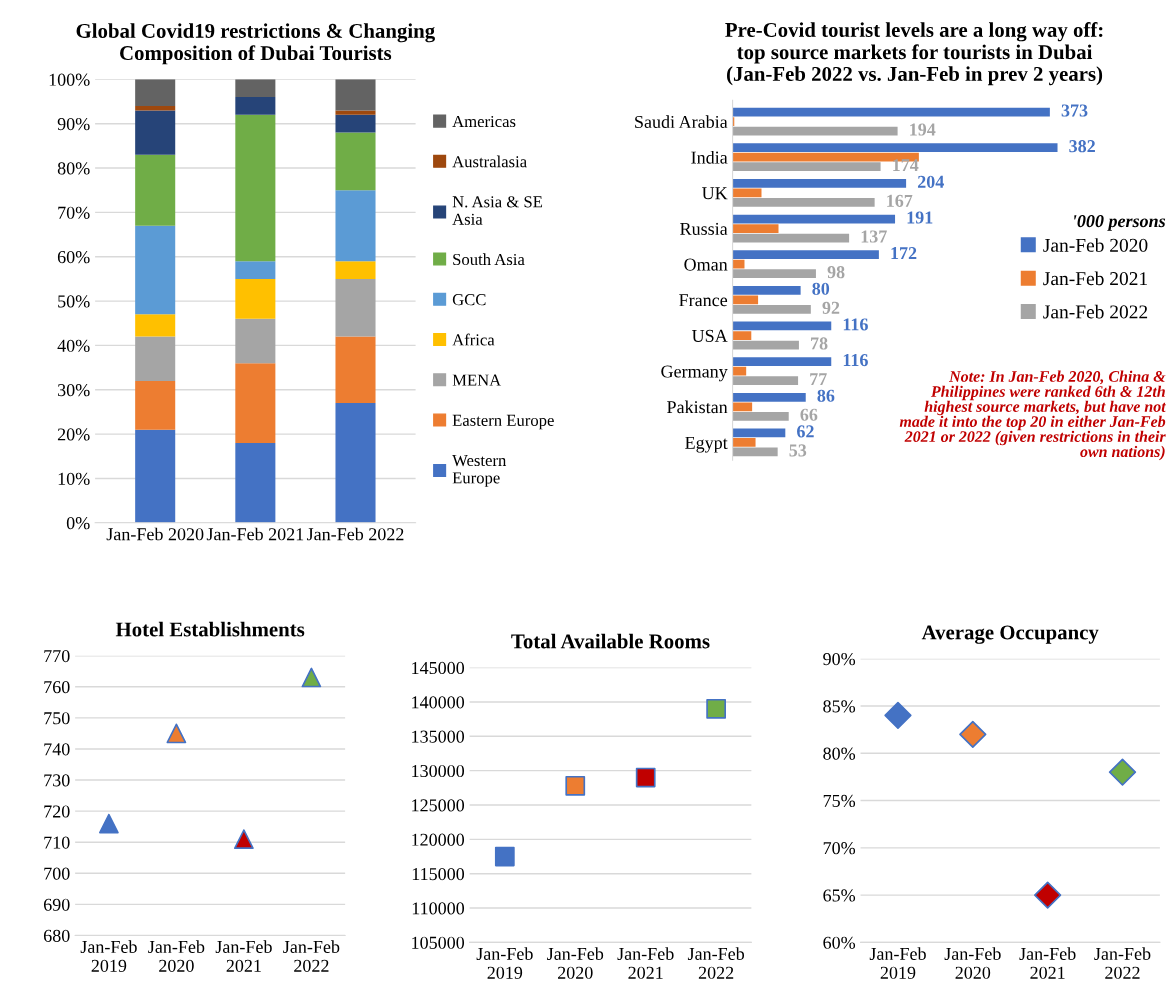  I want to click on y-tick-label: India, so click(709, 157).